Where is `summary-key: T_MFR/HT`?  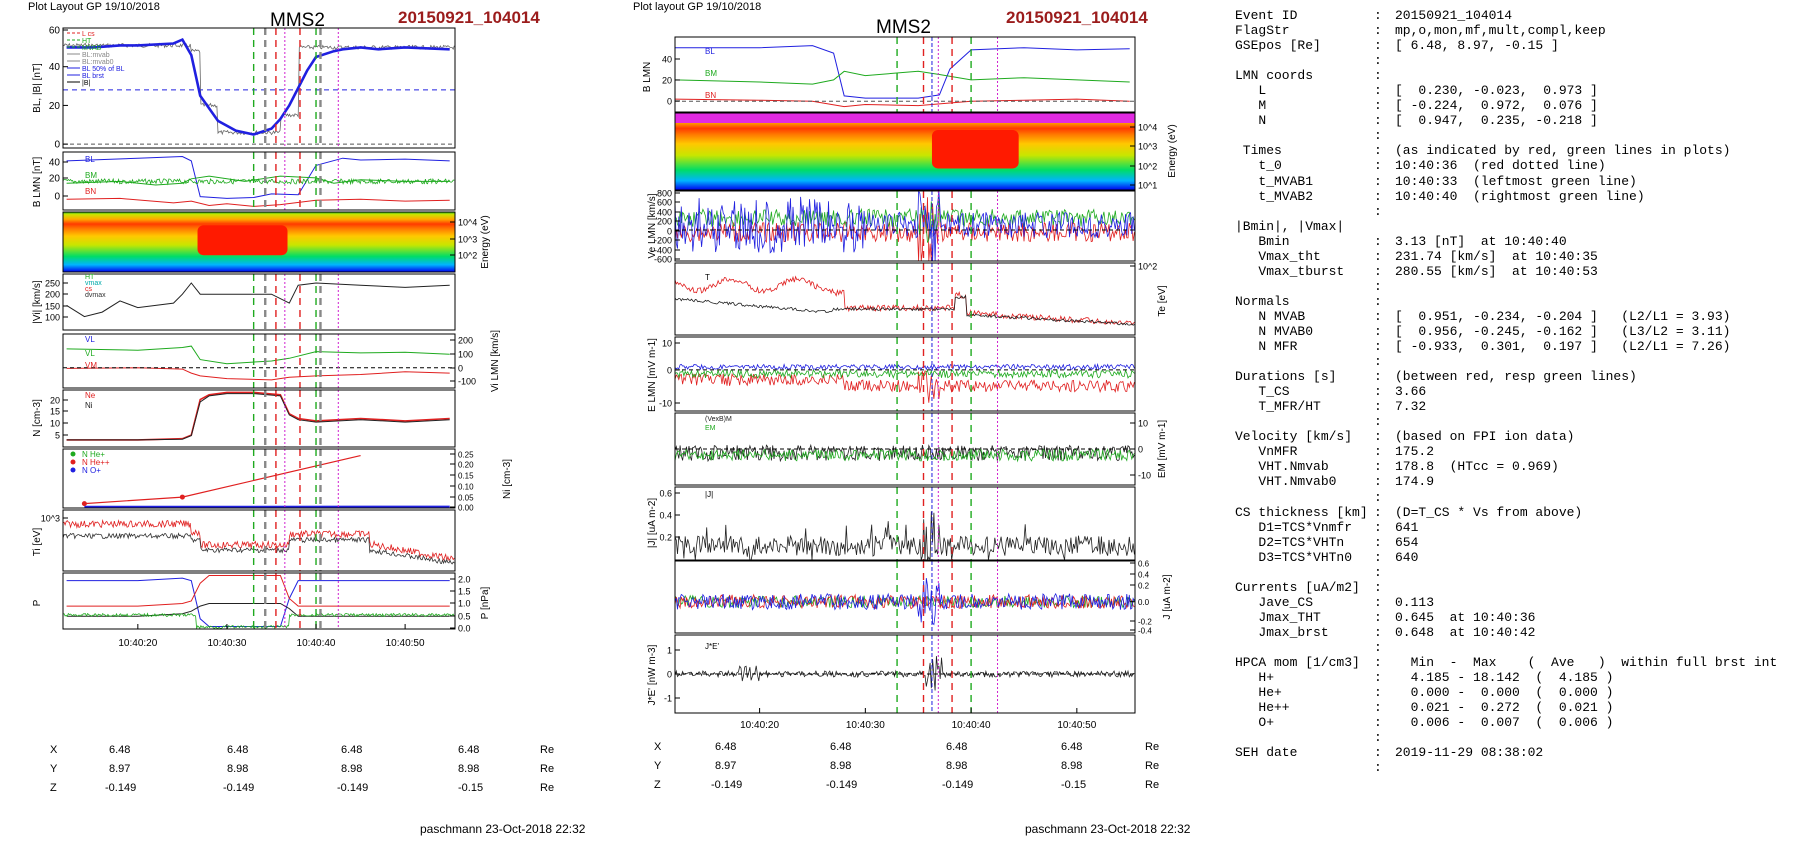 summary-key: T_MFR/HT is located at coordinates (1278, 407).